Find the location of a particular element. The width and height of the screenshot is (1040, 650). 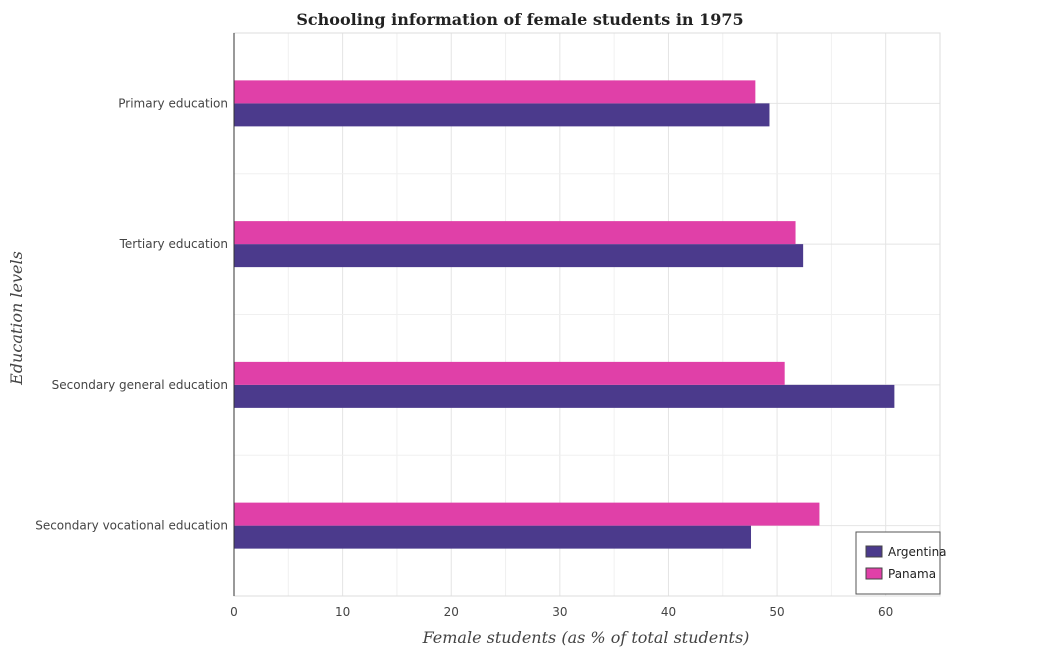

legend: Argentina Panama is located at coordinates (901, 563).